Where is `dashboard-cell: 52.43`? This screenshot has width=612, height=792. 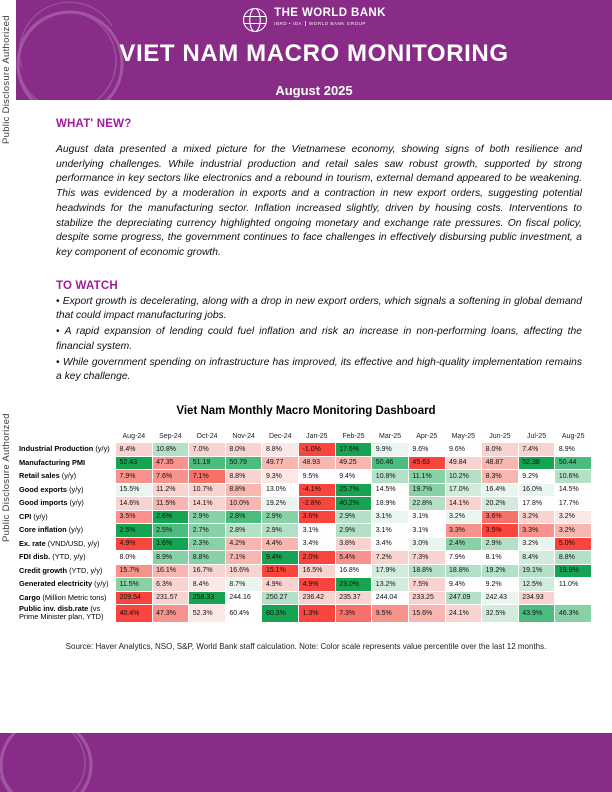 dashboard-cell: 52.43 is located at coordinates (134, 463).